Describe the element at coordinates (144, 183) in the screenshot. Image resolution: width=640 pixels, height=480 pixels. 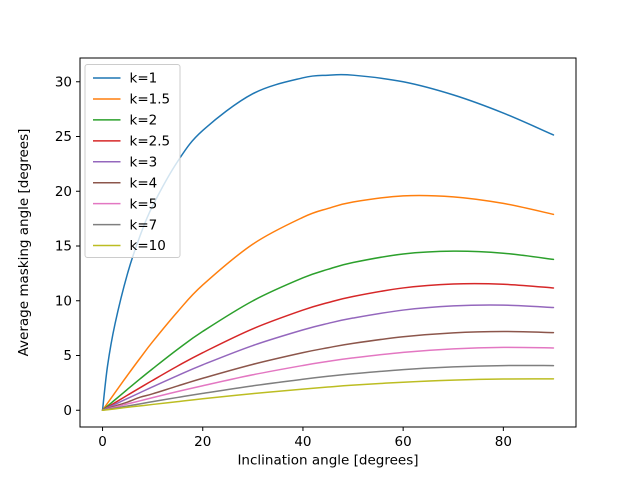
I see `legend-label: k=4` at that location.